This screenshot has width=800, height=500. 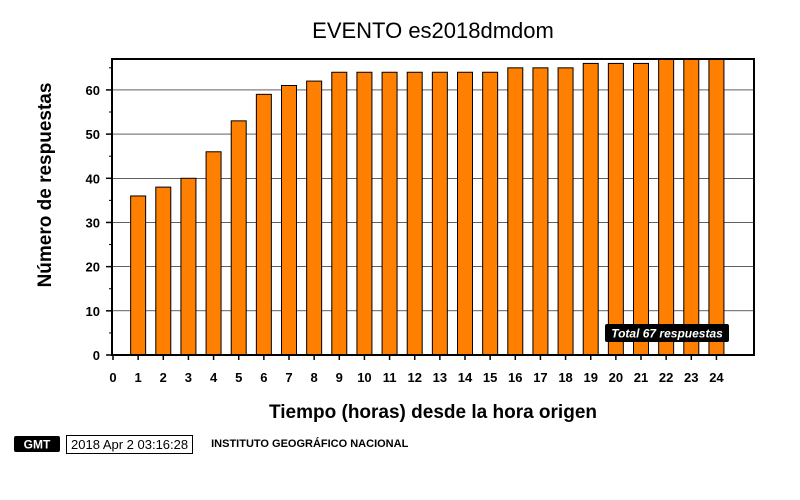 I want to click on x-tick-label: 14, so click(x=465, y=377).